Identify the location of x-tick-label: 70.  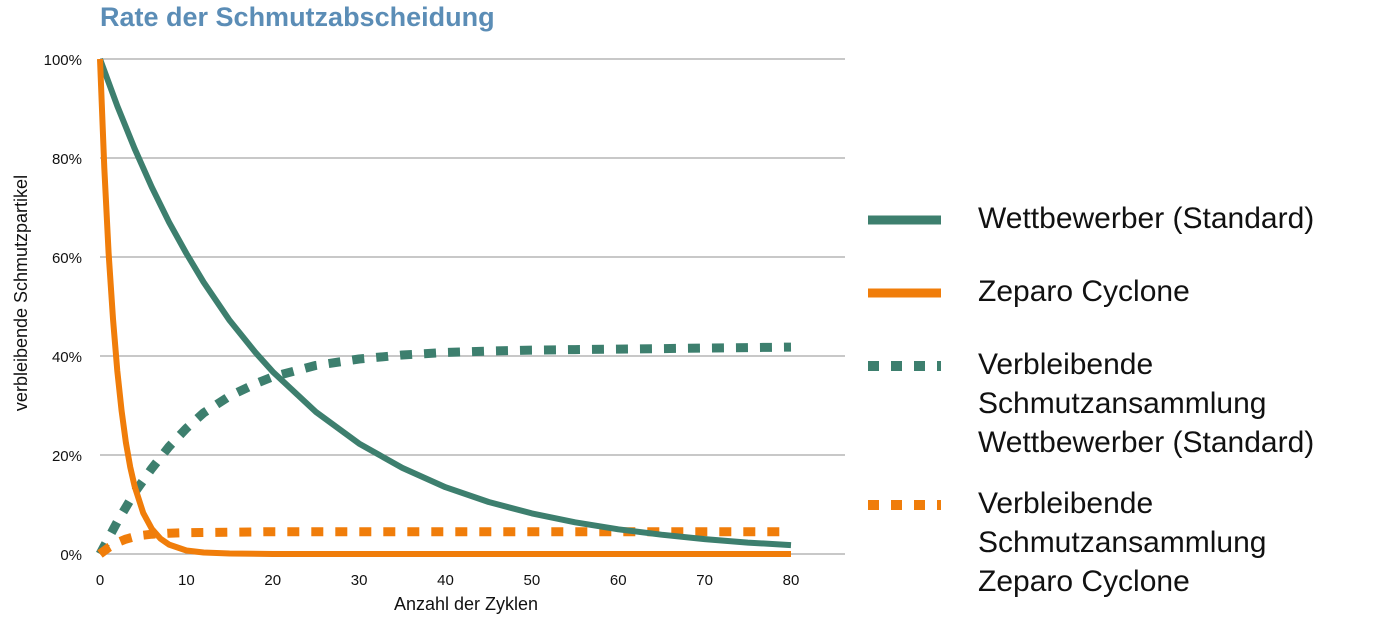
(704, 580).